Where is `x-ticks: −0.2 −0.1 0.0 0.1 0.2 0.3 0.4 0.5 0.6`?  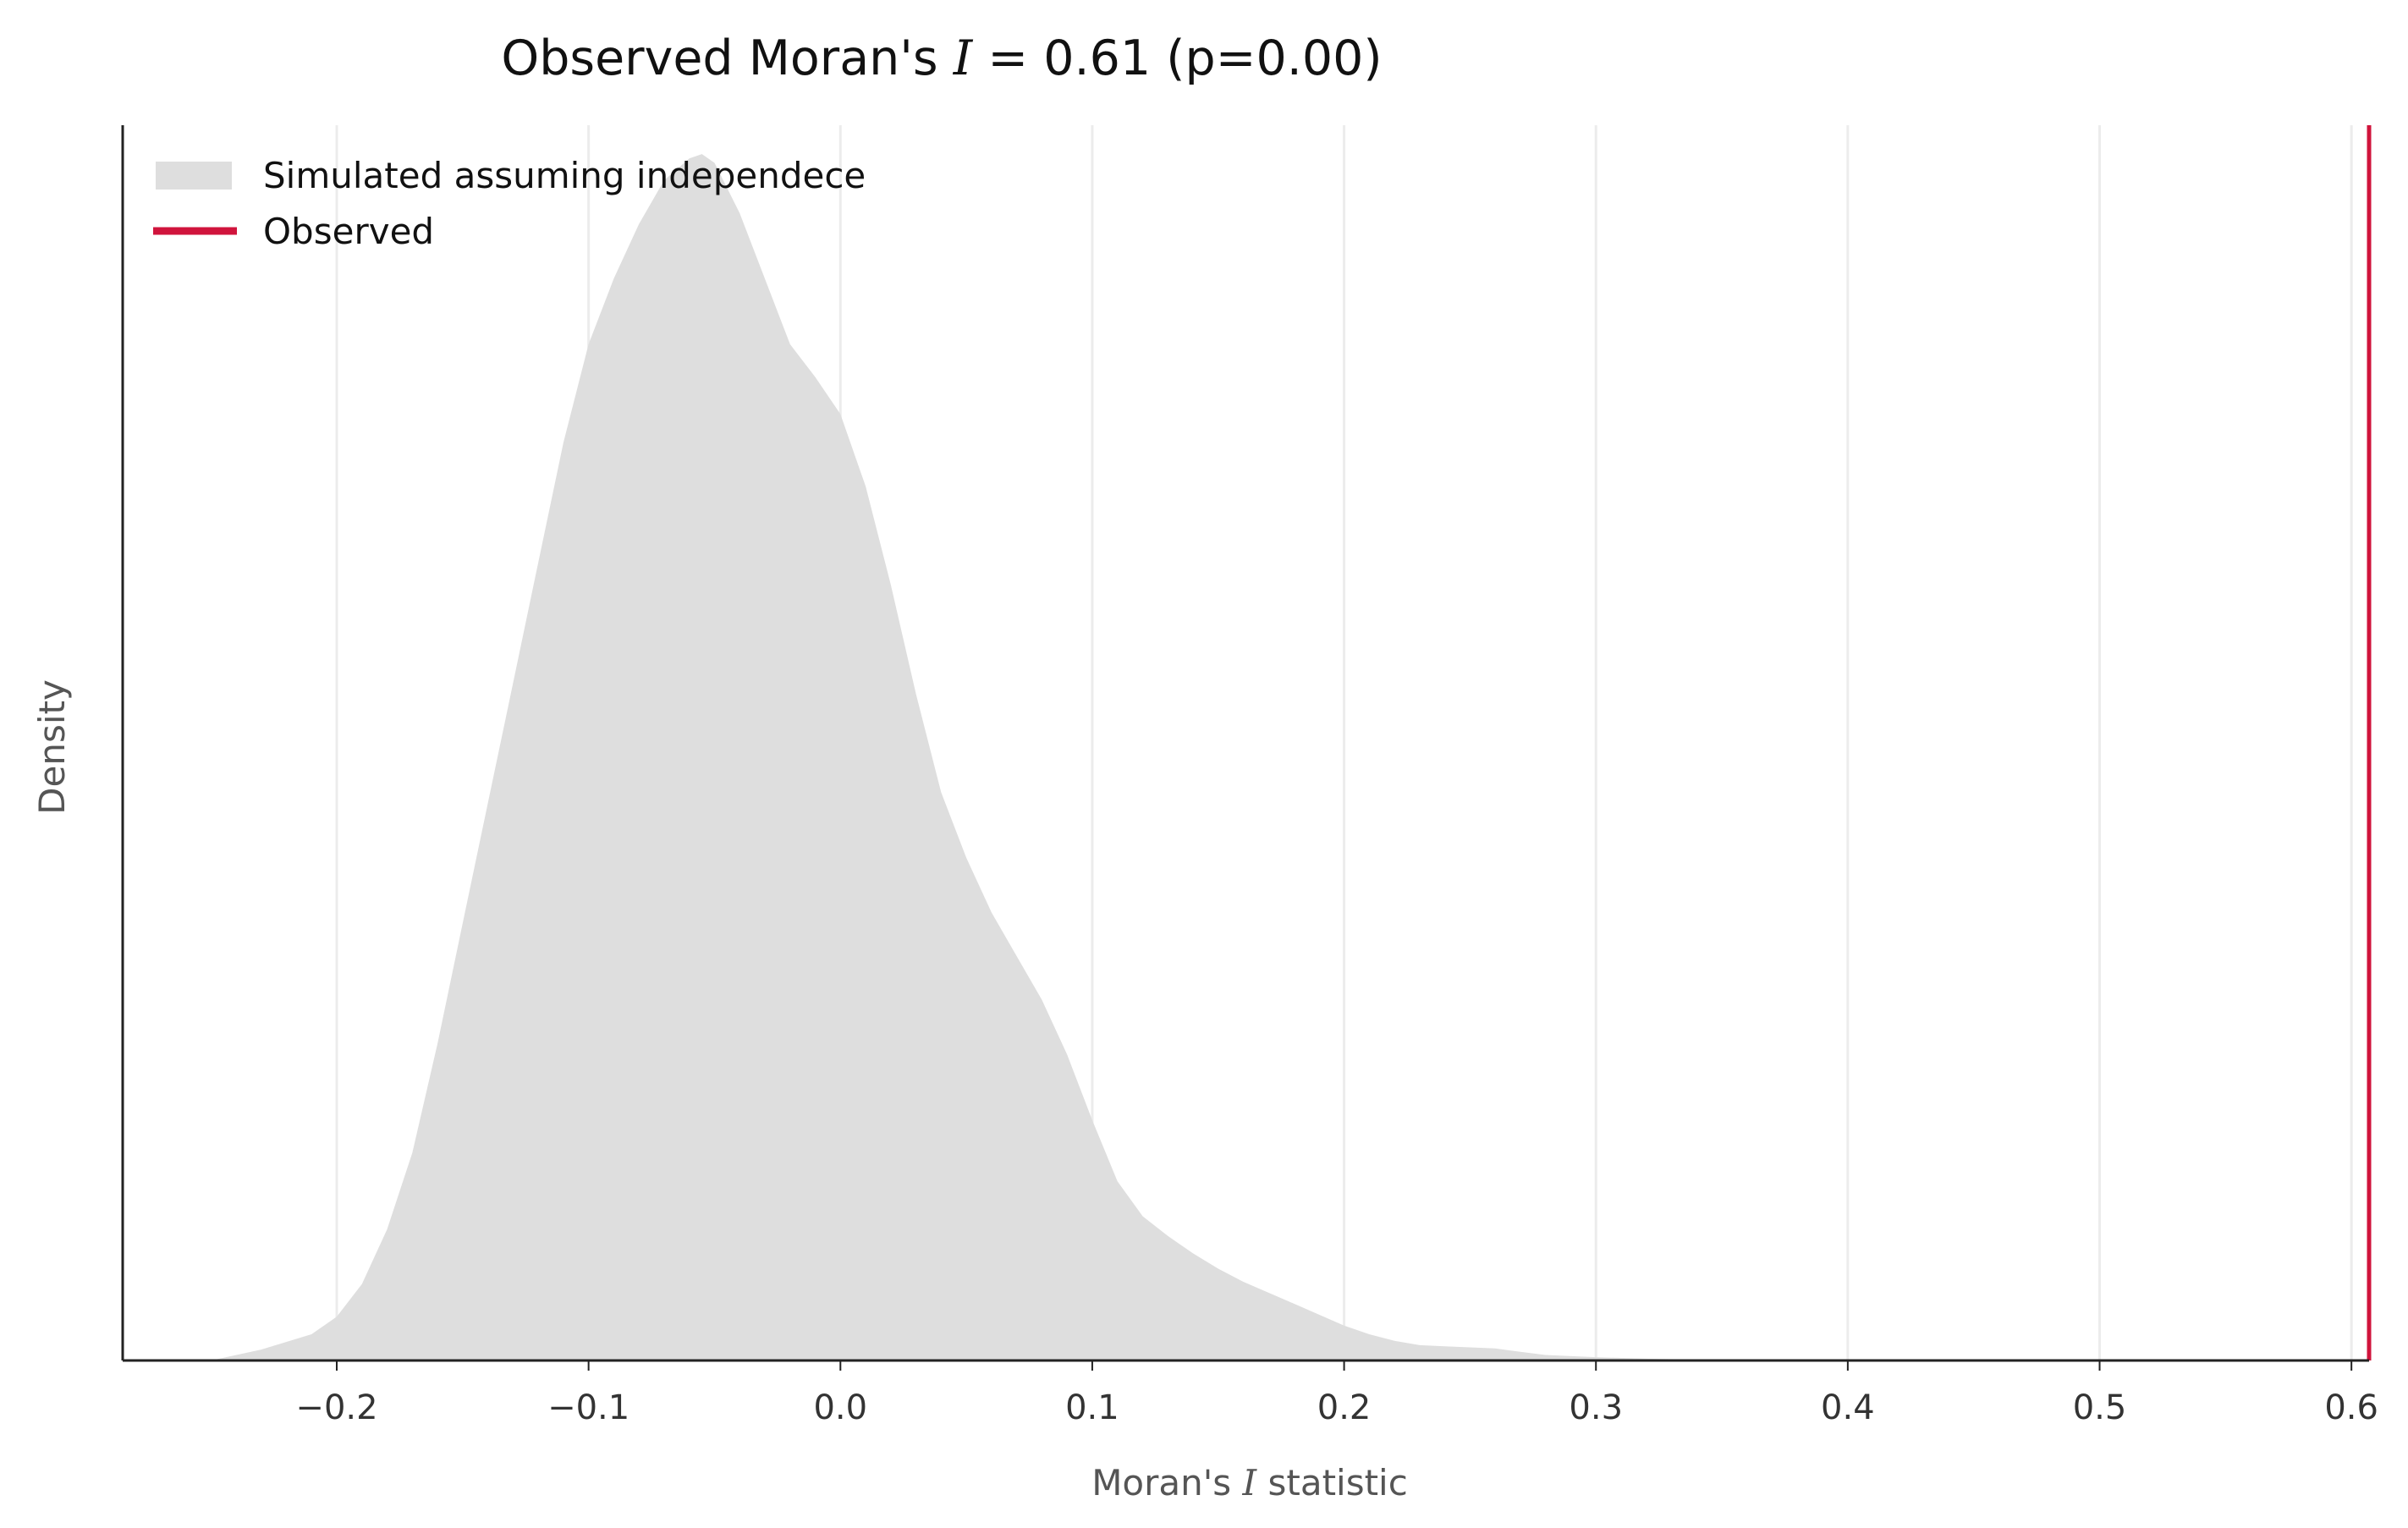 x-ticks: −0.2 −0.1 0.0 0.1 0.2 0.3 0.4 0.5 0.6 is located at coordinates (1336, 1393).